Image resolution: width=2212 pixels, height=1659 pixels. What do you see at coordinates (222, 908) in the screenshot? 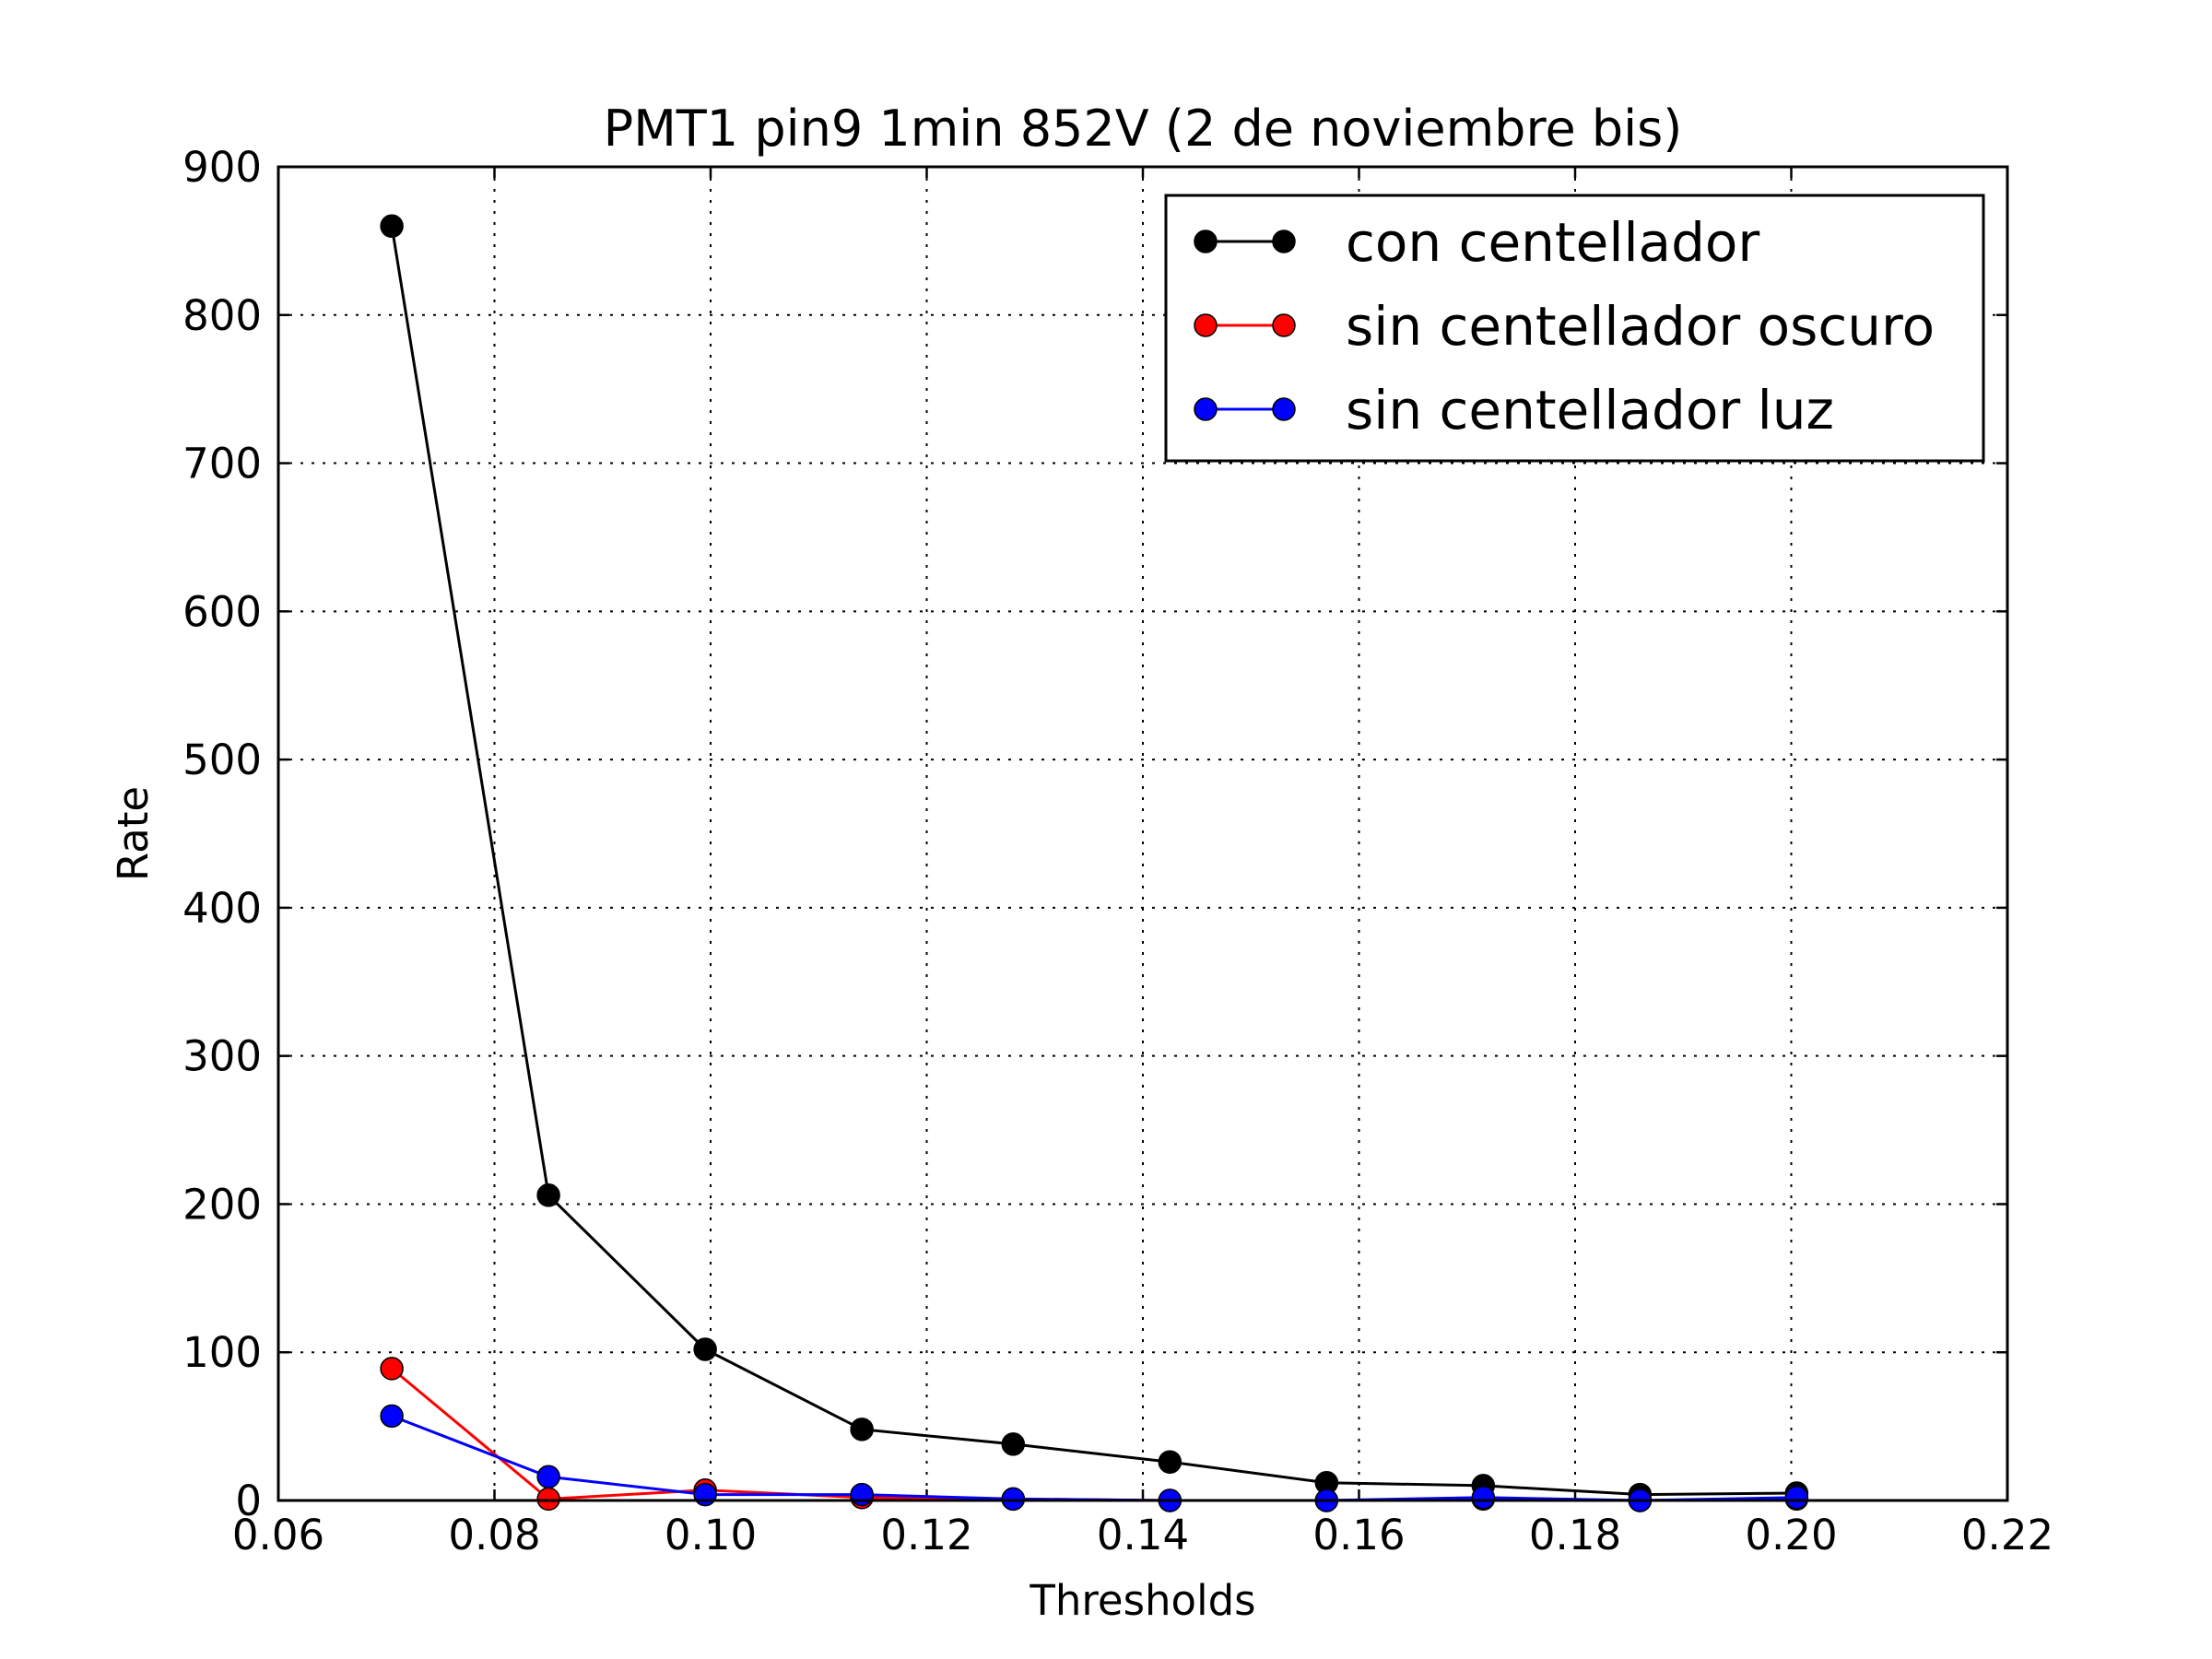
I see `y-tick-label: 400` at bounding box center [222, 908].